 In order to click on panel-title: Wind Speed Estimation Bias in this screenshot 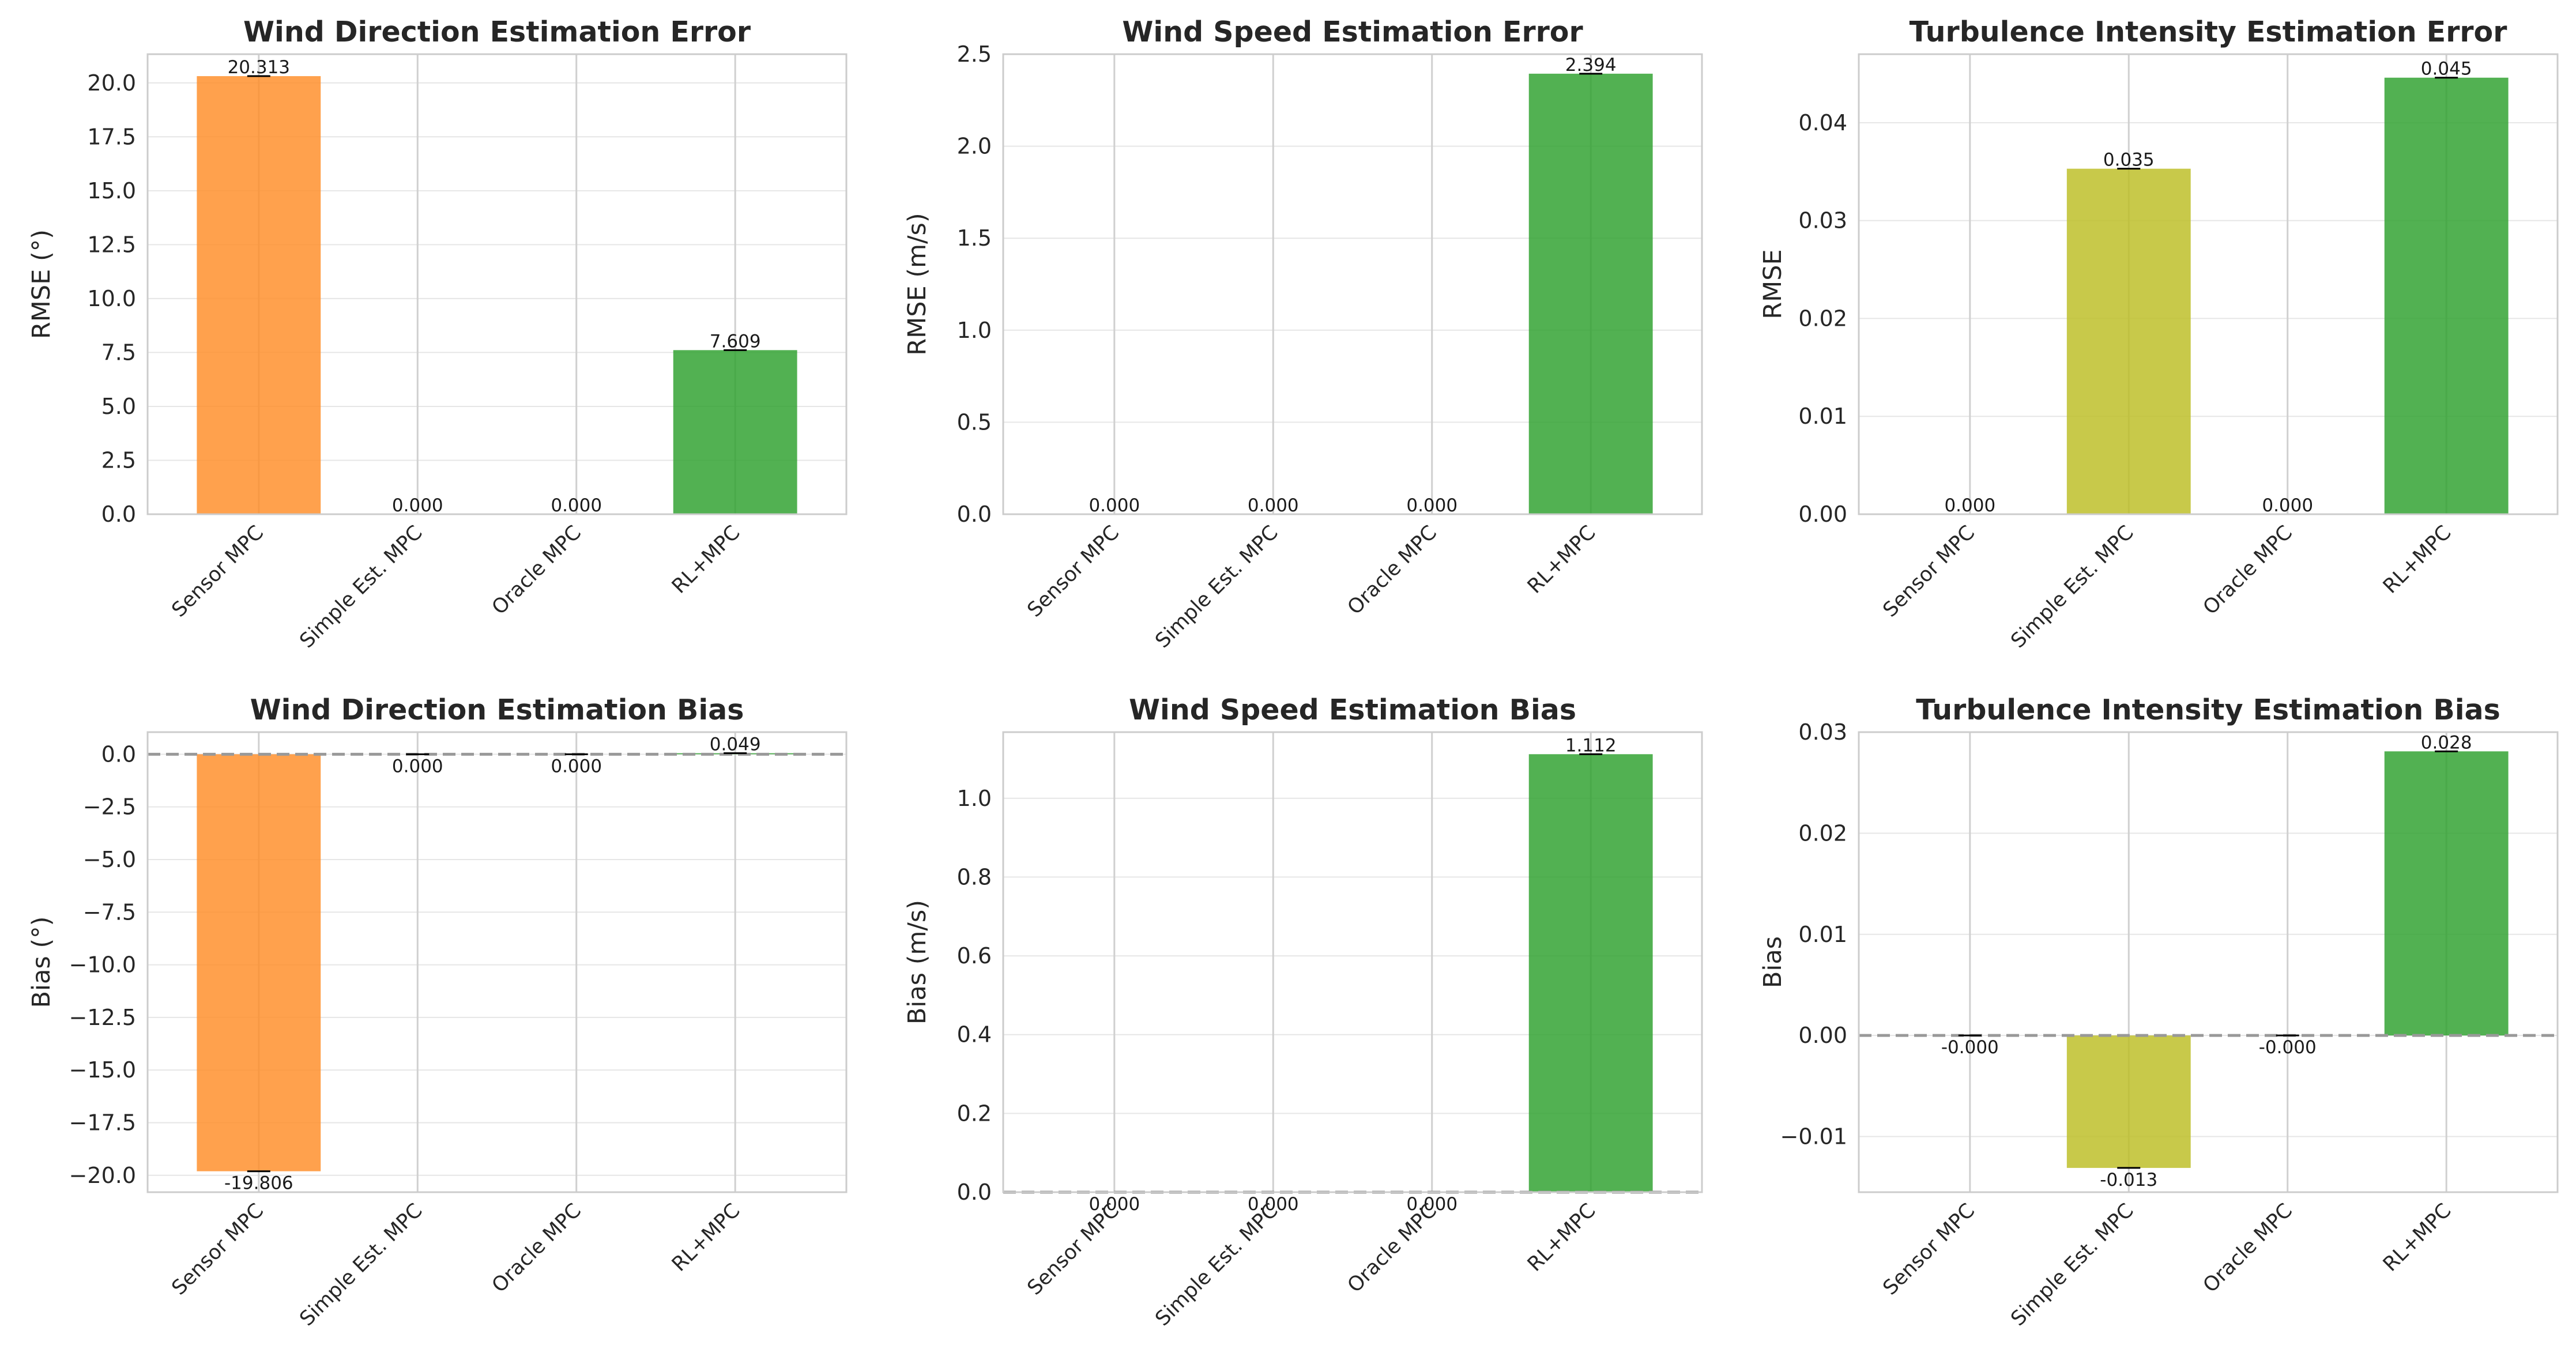, I will do `click(1352, 710)`.